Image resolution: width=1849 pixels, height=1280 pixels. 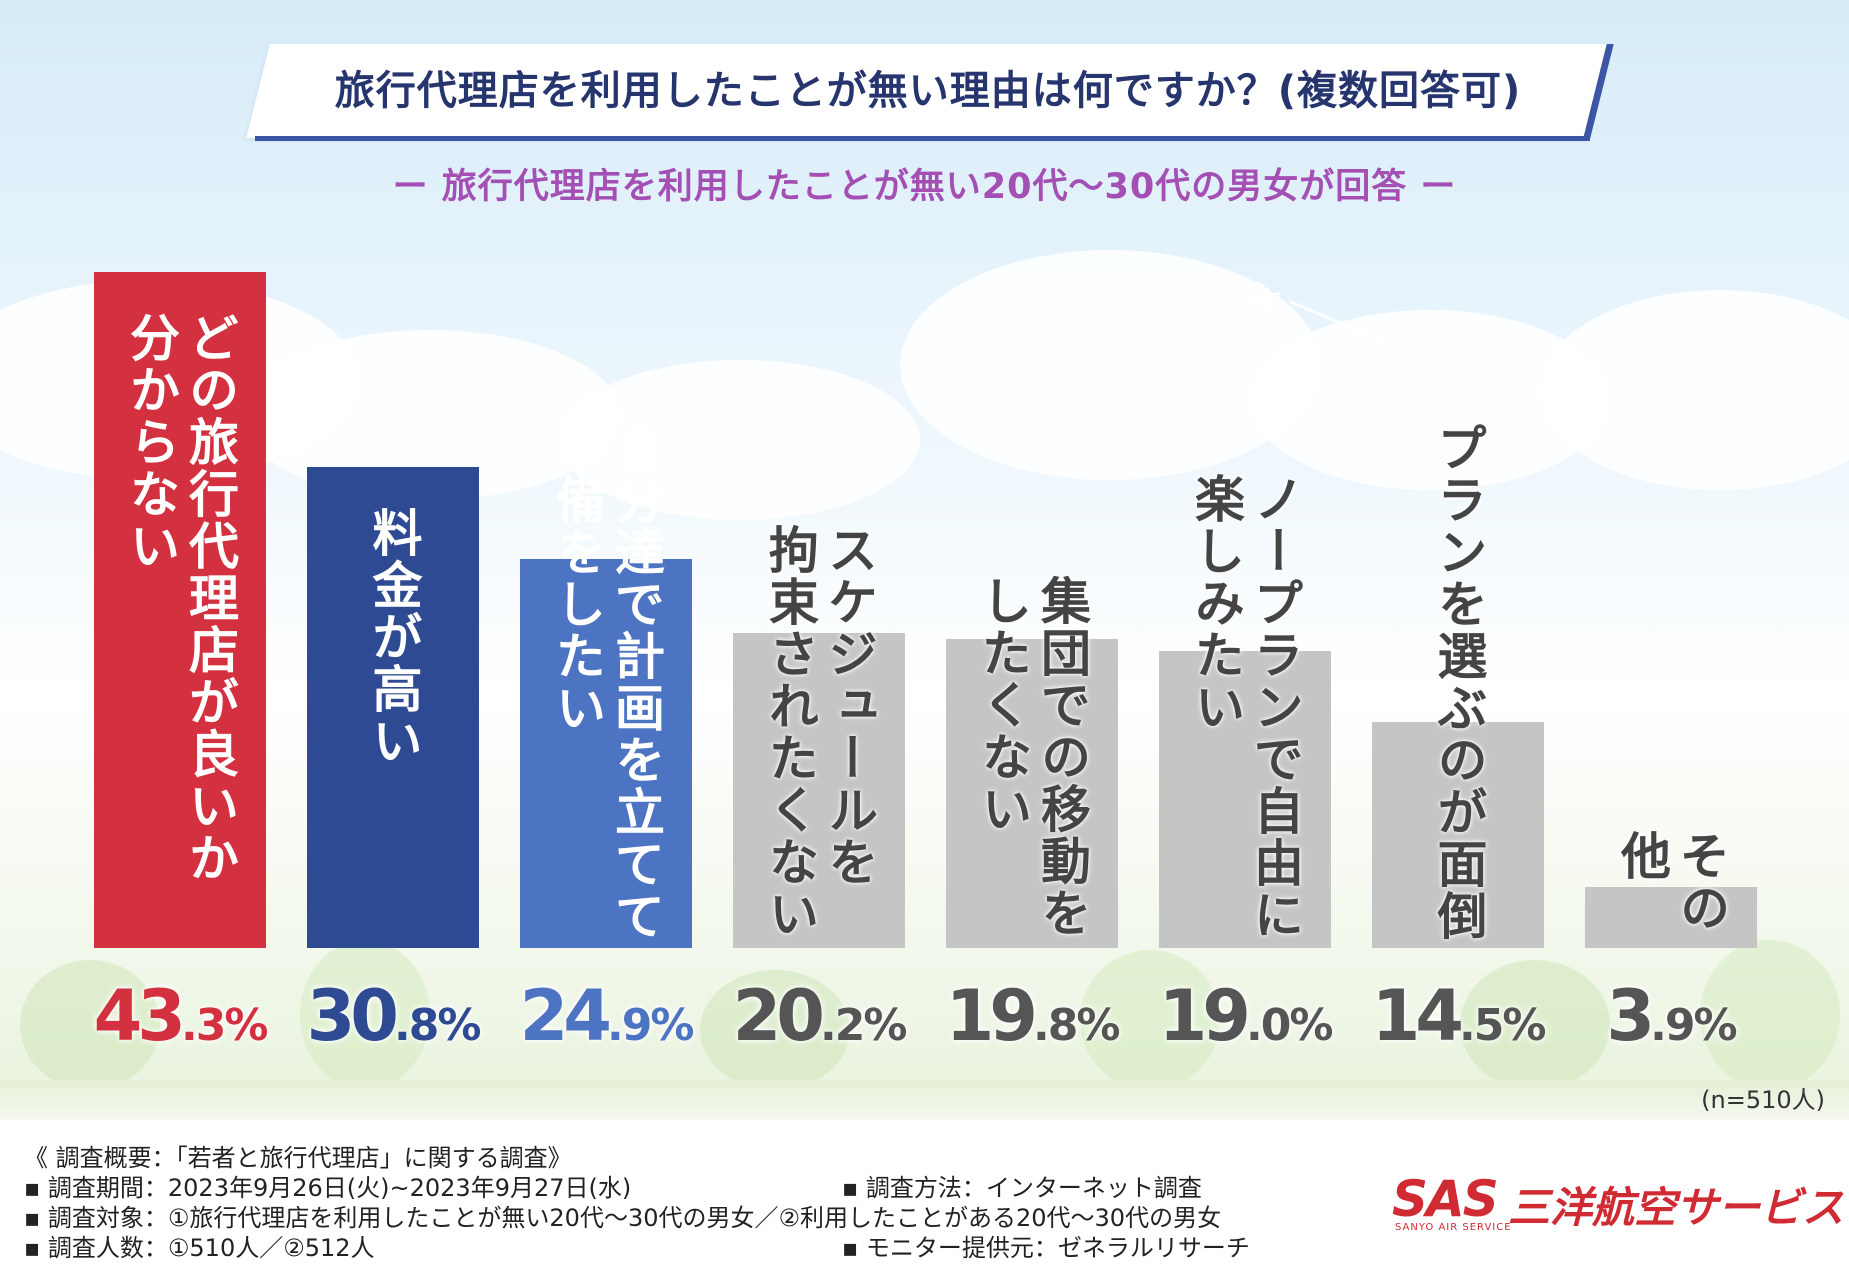 What do you see at coordinates (1453, 1227) in the screenshot?
I see `company-name-english: SANYO AIR SERVICE` at bounding box center [1453, 1227].